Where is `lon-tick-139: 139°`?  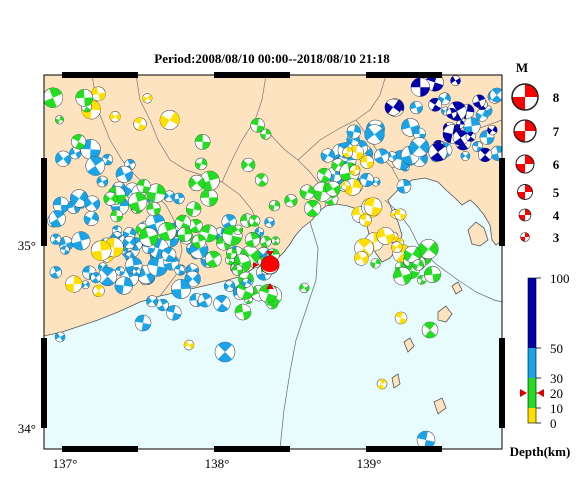
lon-tick-139: 139° is located at coordinates (369, 463).